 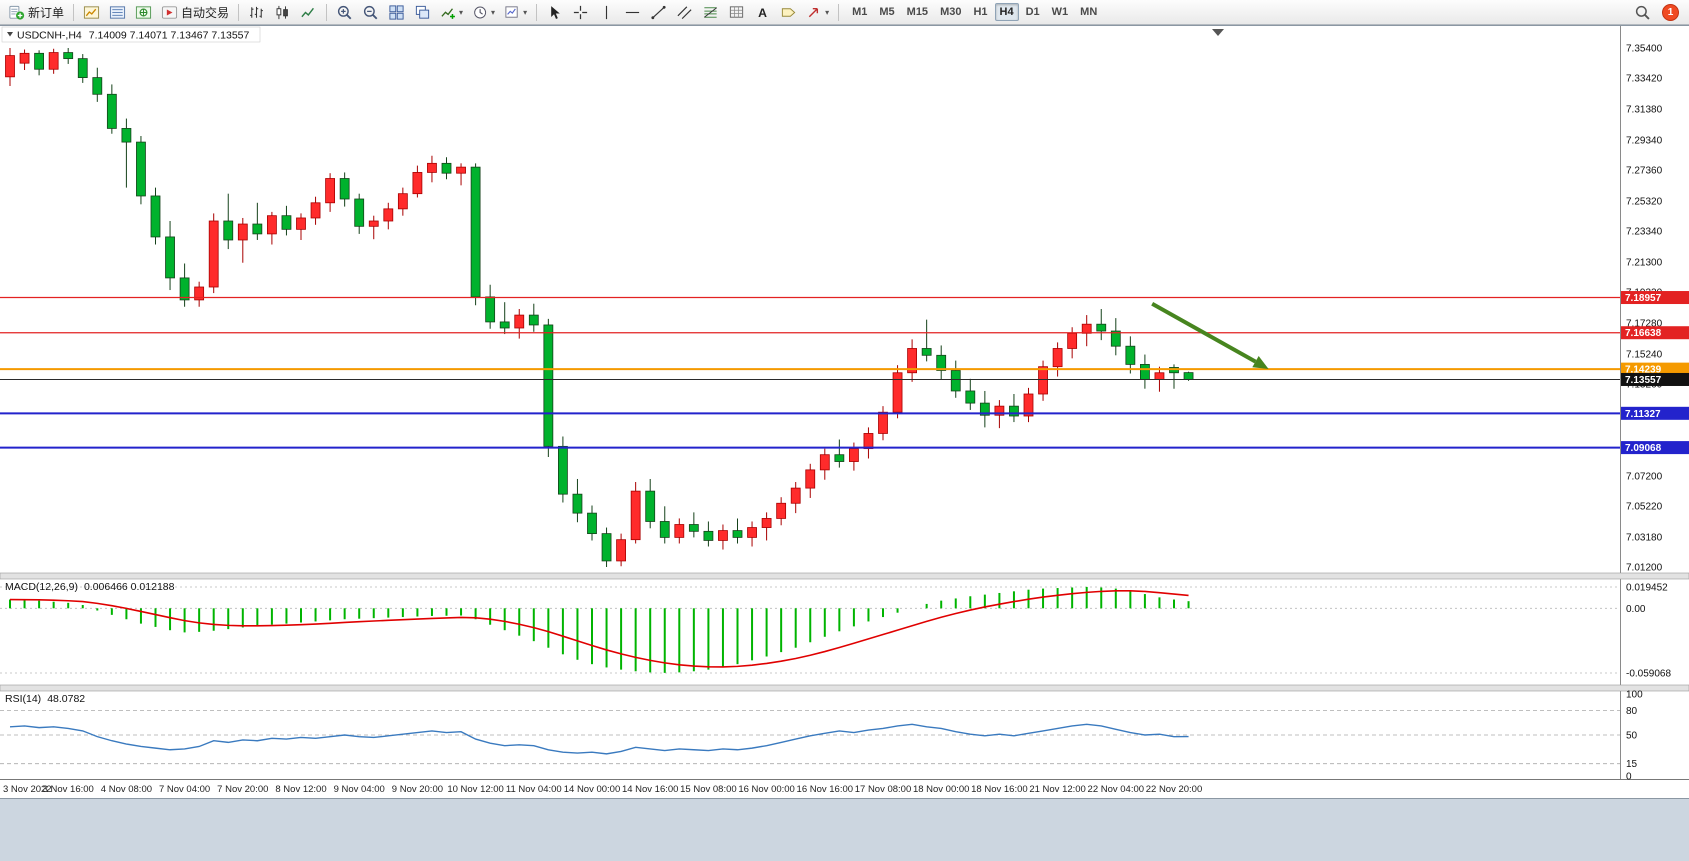 What do you see at coordinates (917, 12) in the screenshot?
I see `timeframe-m15-button: M15` at bounding box center [917, 12].